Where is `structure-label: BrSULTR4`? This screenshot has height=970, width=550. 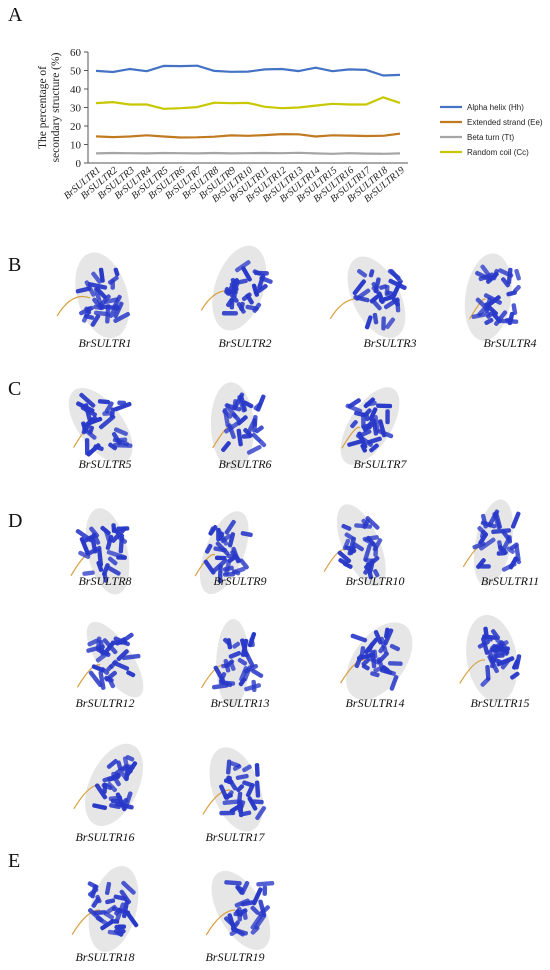
structure-label: BrSULTR4 is located at coordinates (510, 343).